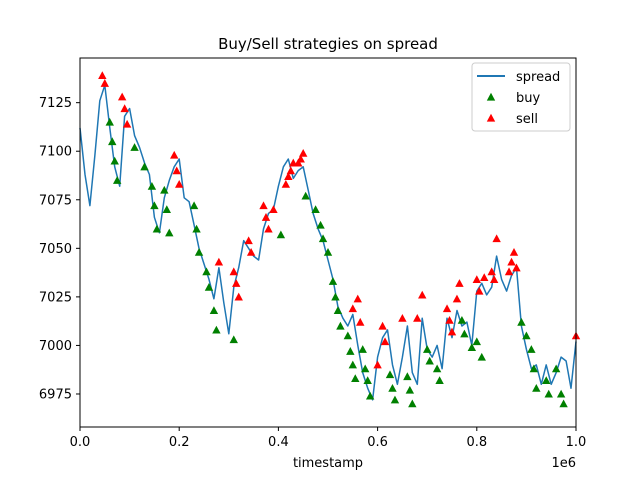 The width and height of the screenshot is (640, 480). What do you see at coordinates (55, 249) in the screenshot?
I see `y-tick-label: 7050` at bounding box center [55, 249].